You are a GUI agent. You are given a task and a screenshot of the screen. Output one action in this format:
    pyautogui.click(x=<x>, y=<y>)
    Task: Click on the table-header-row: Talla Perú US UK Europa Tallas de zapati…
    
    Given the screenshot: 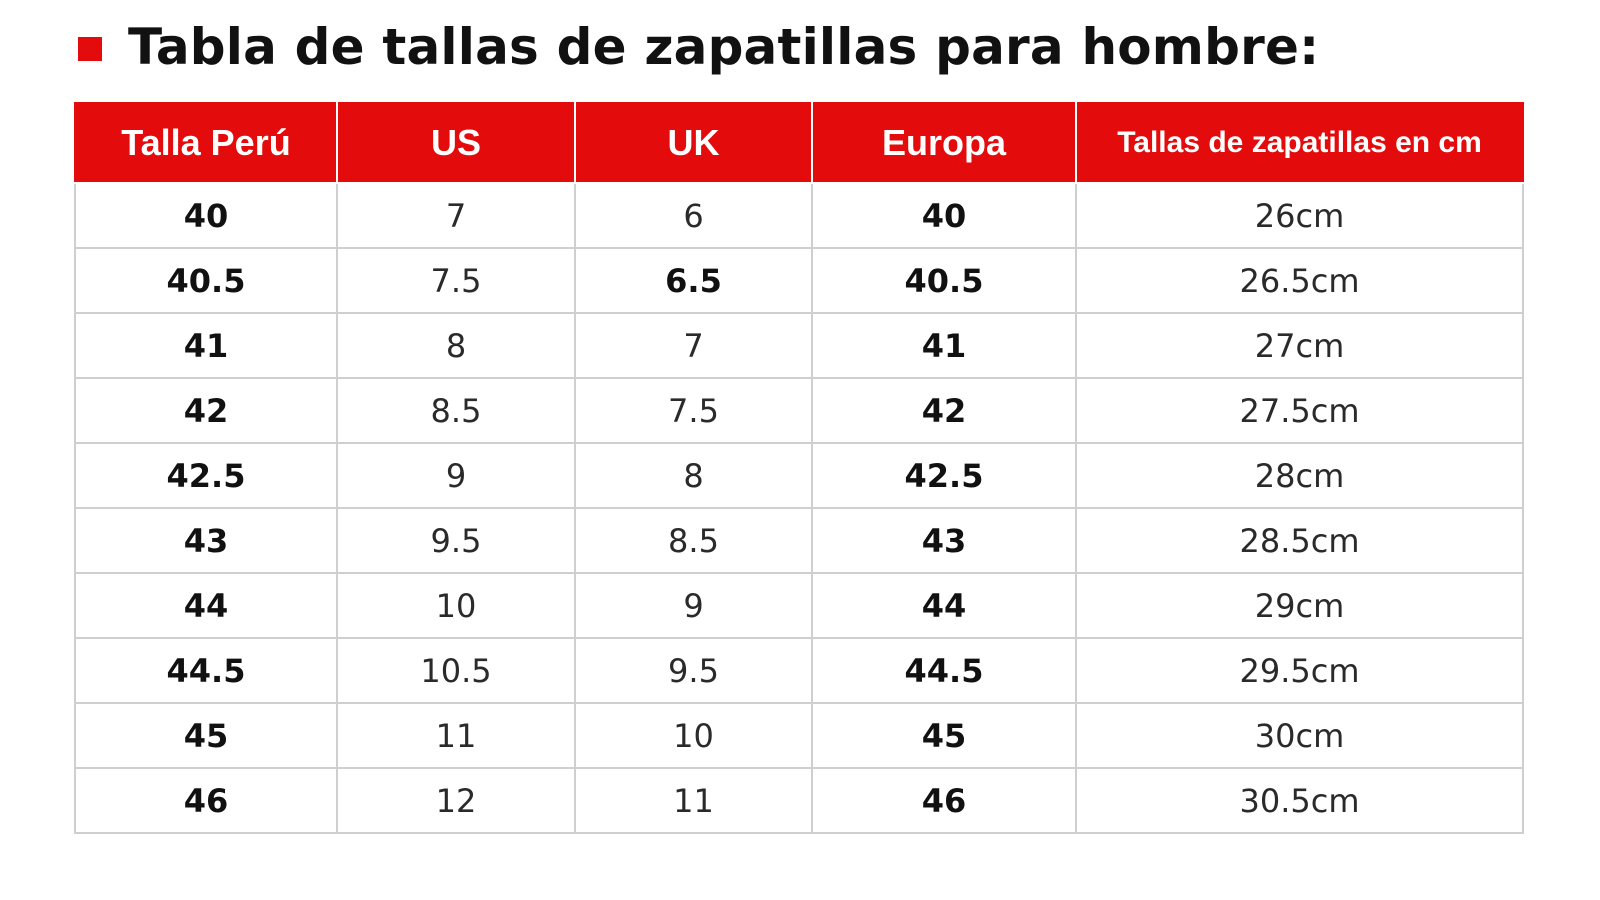 What is the action you would take?
    pyautogui.click(x=799, y=143)
    